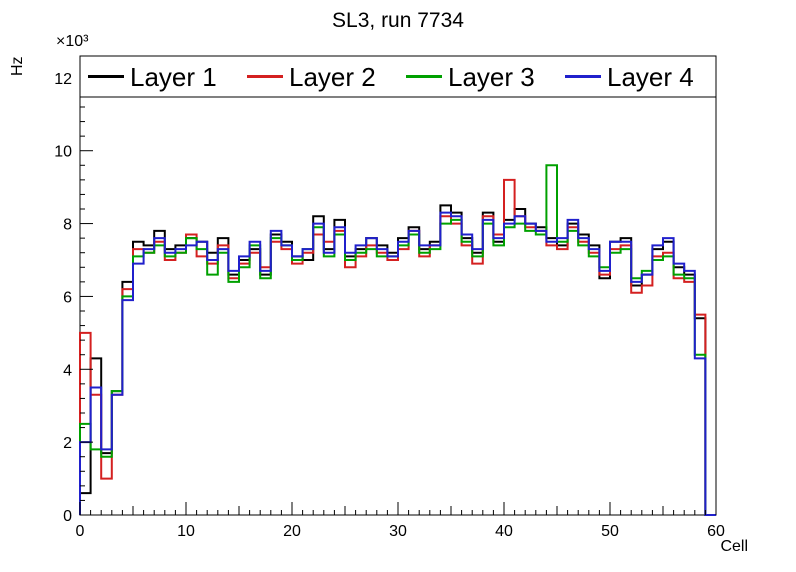 This screenshot has width=796, height=572. Describe the element at coordinates (186, 531) in the screenshot. I see `x-tick-label: 10` at that location.